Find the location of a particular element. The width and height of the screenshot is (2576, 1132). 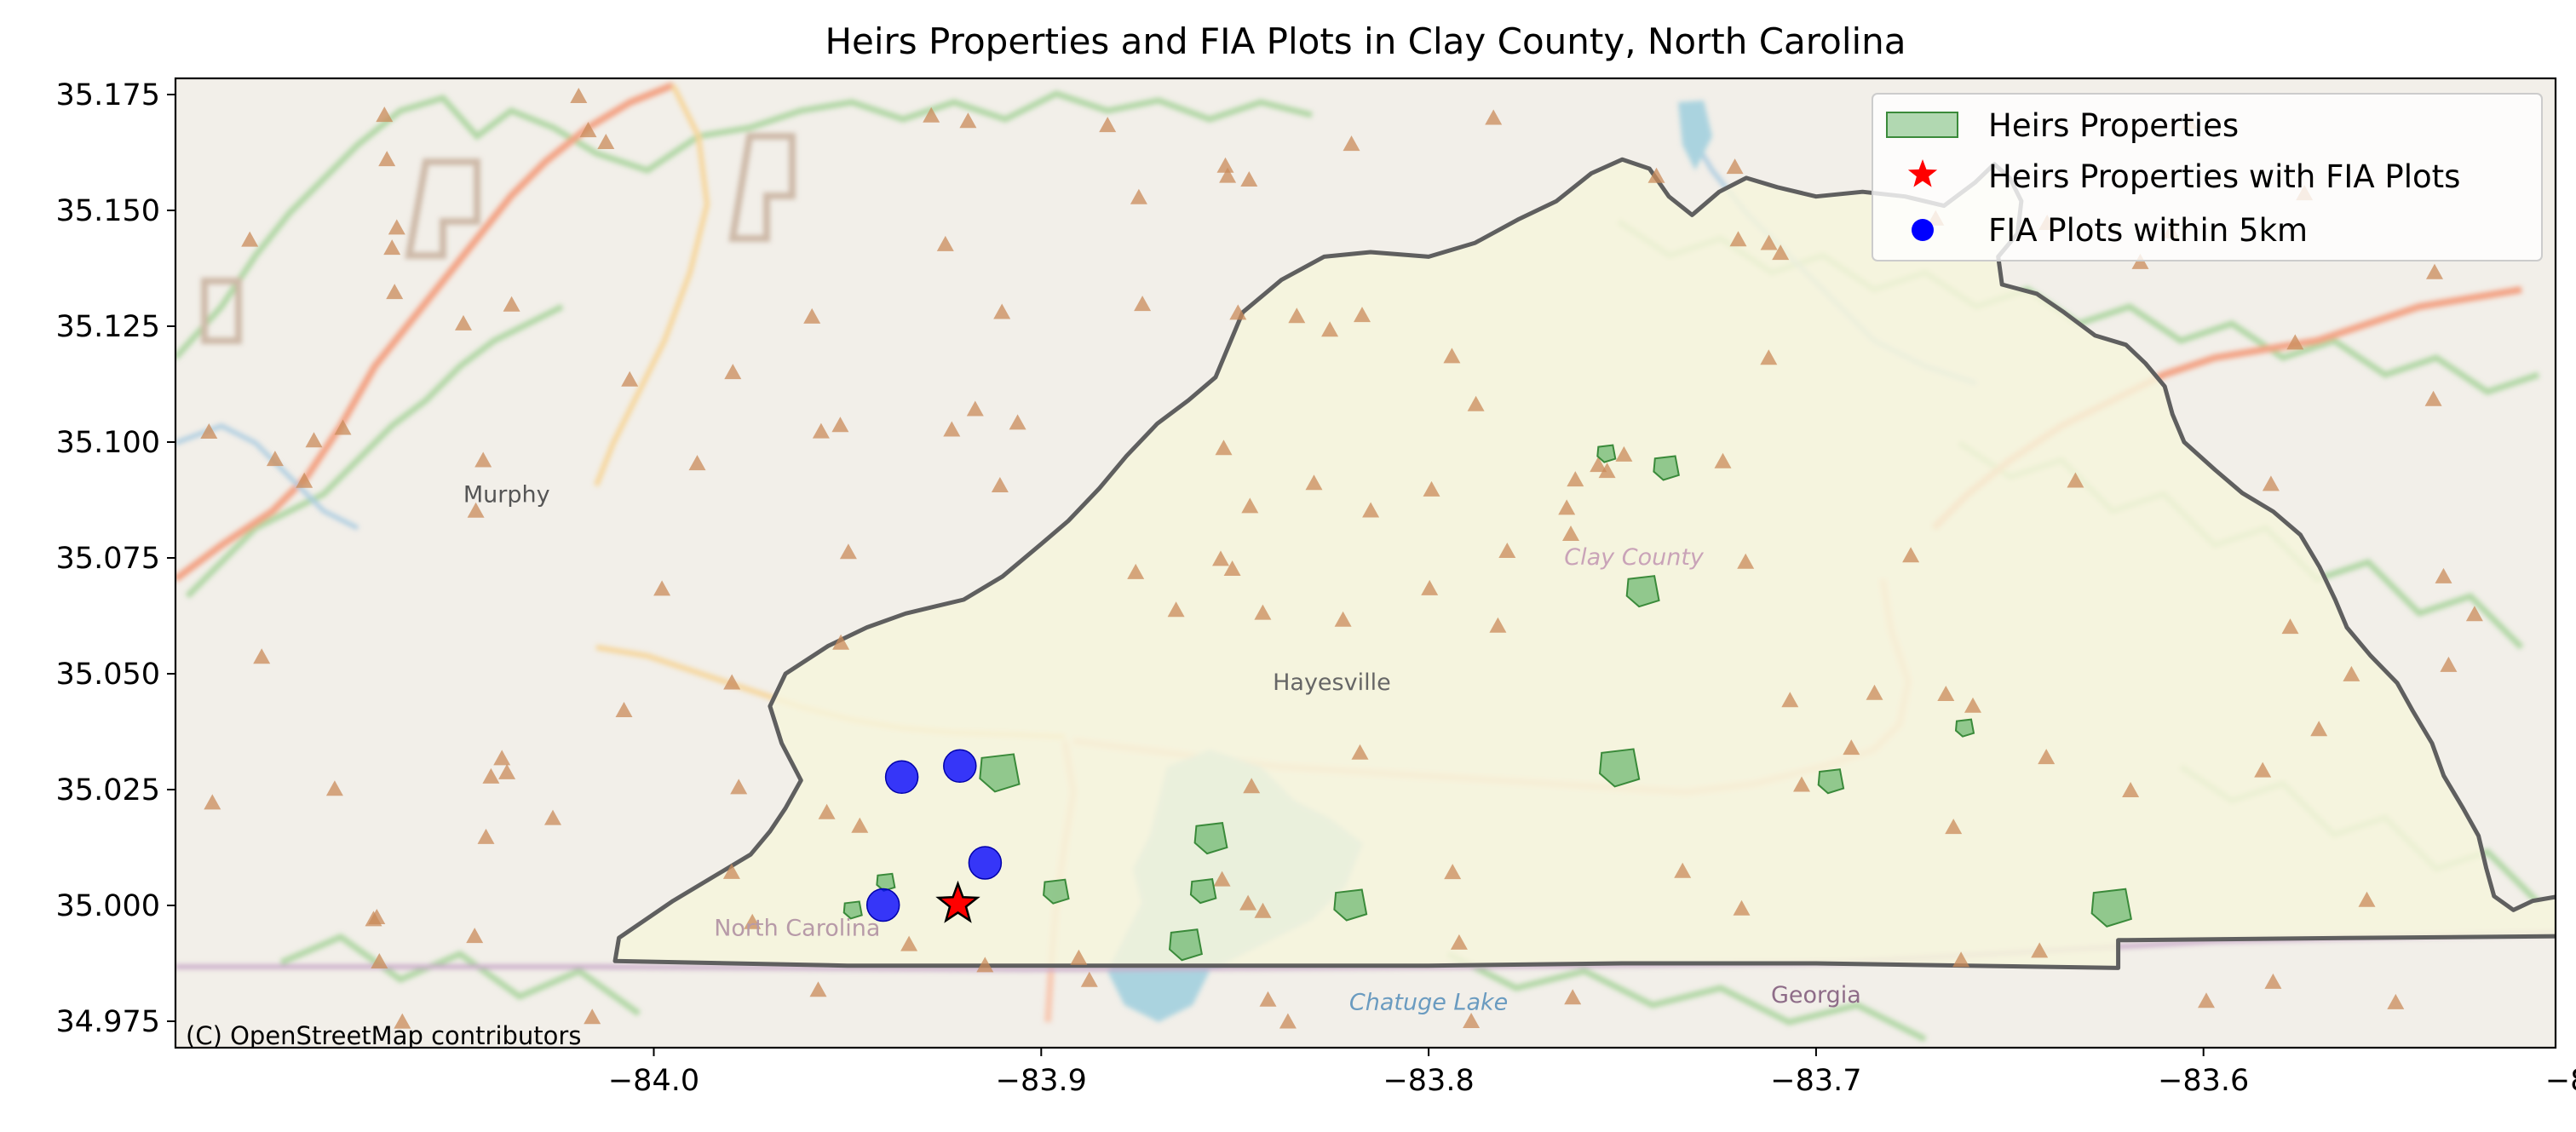

x-tick-label: −83.8 is located at coordinates (1428, 1081).